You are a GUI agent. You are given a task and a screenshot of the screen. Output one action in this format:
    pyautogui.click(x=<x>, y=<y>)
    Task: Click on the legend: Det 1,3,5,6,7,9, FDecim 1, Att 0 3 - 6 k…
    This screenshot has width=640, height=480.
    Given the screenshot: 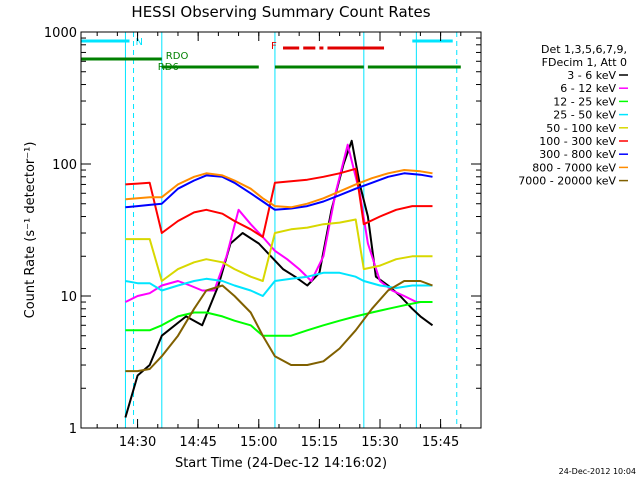 What is the action you would take?
    pyautogui.click(x=573, y=115)
    